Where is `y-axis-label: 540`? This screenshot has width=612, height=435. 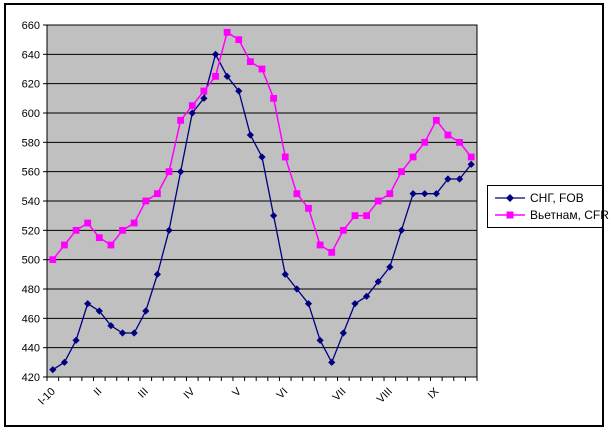 y-axis-label: 540 is located at coordinates (31, 202).